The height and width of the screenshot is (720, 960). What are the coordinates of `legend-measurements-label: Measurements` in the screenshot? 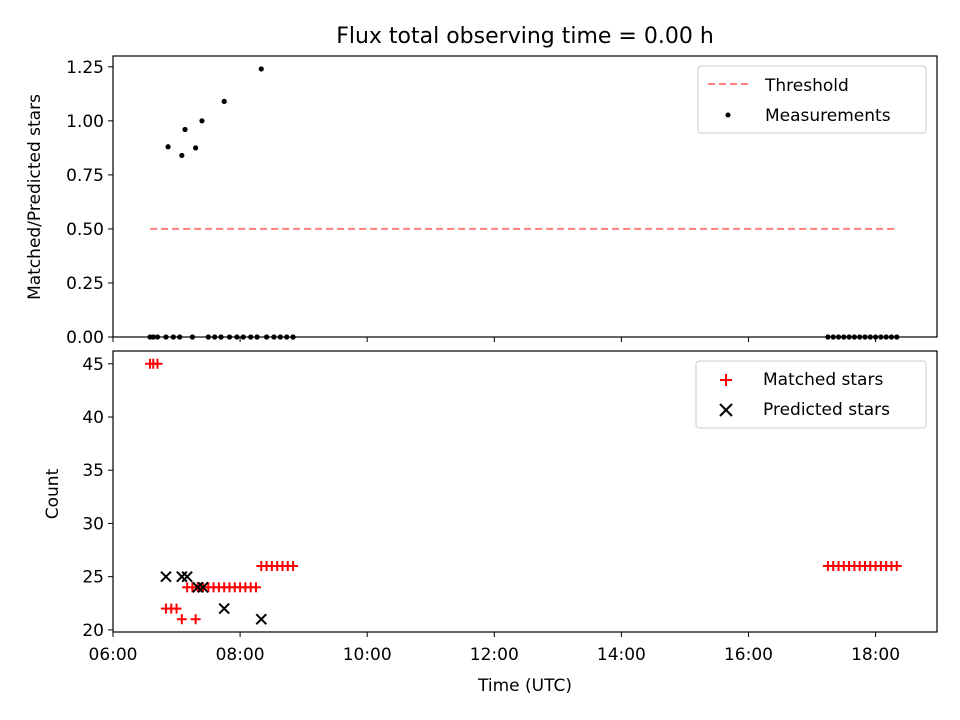 It's located at (828, 116).